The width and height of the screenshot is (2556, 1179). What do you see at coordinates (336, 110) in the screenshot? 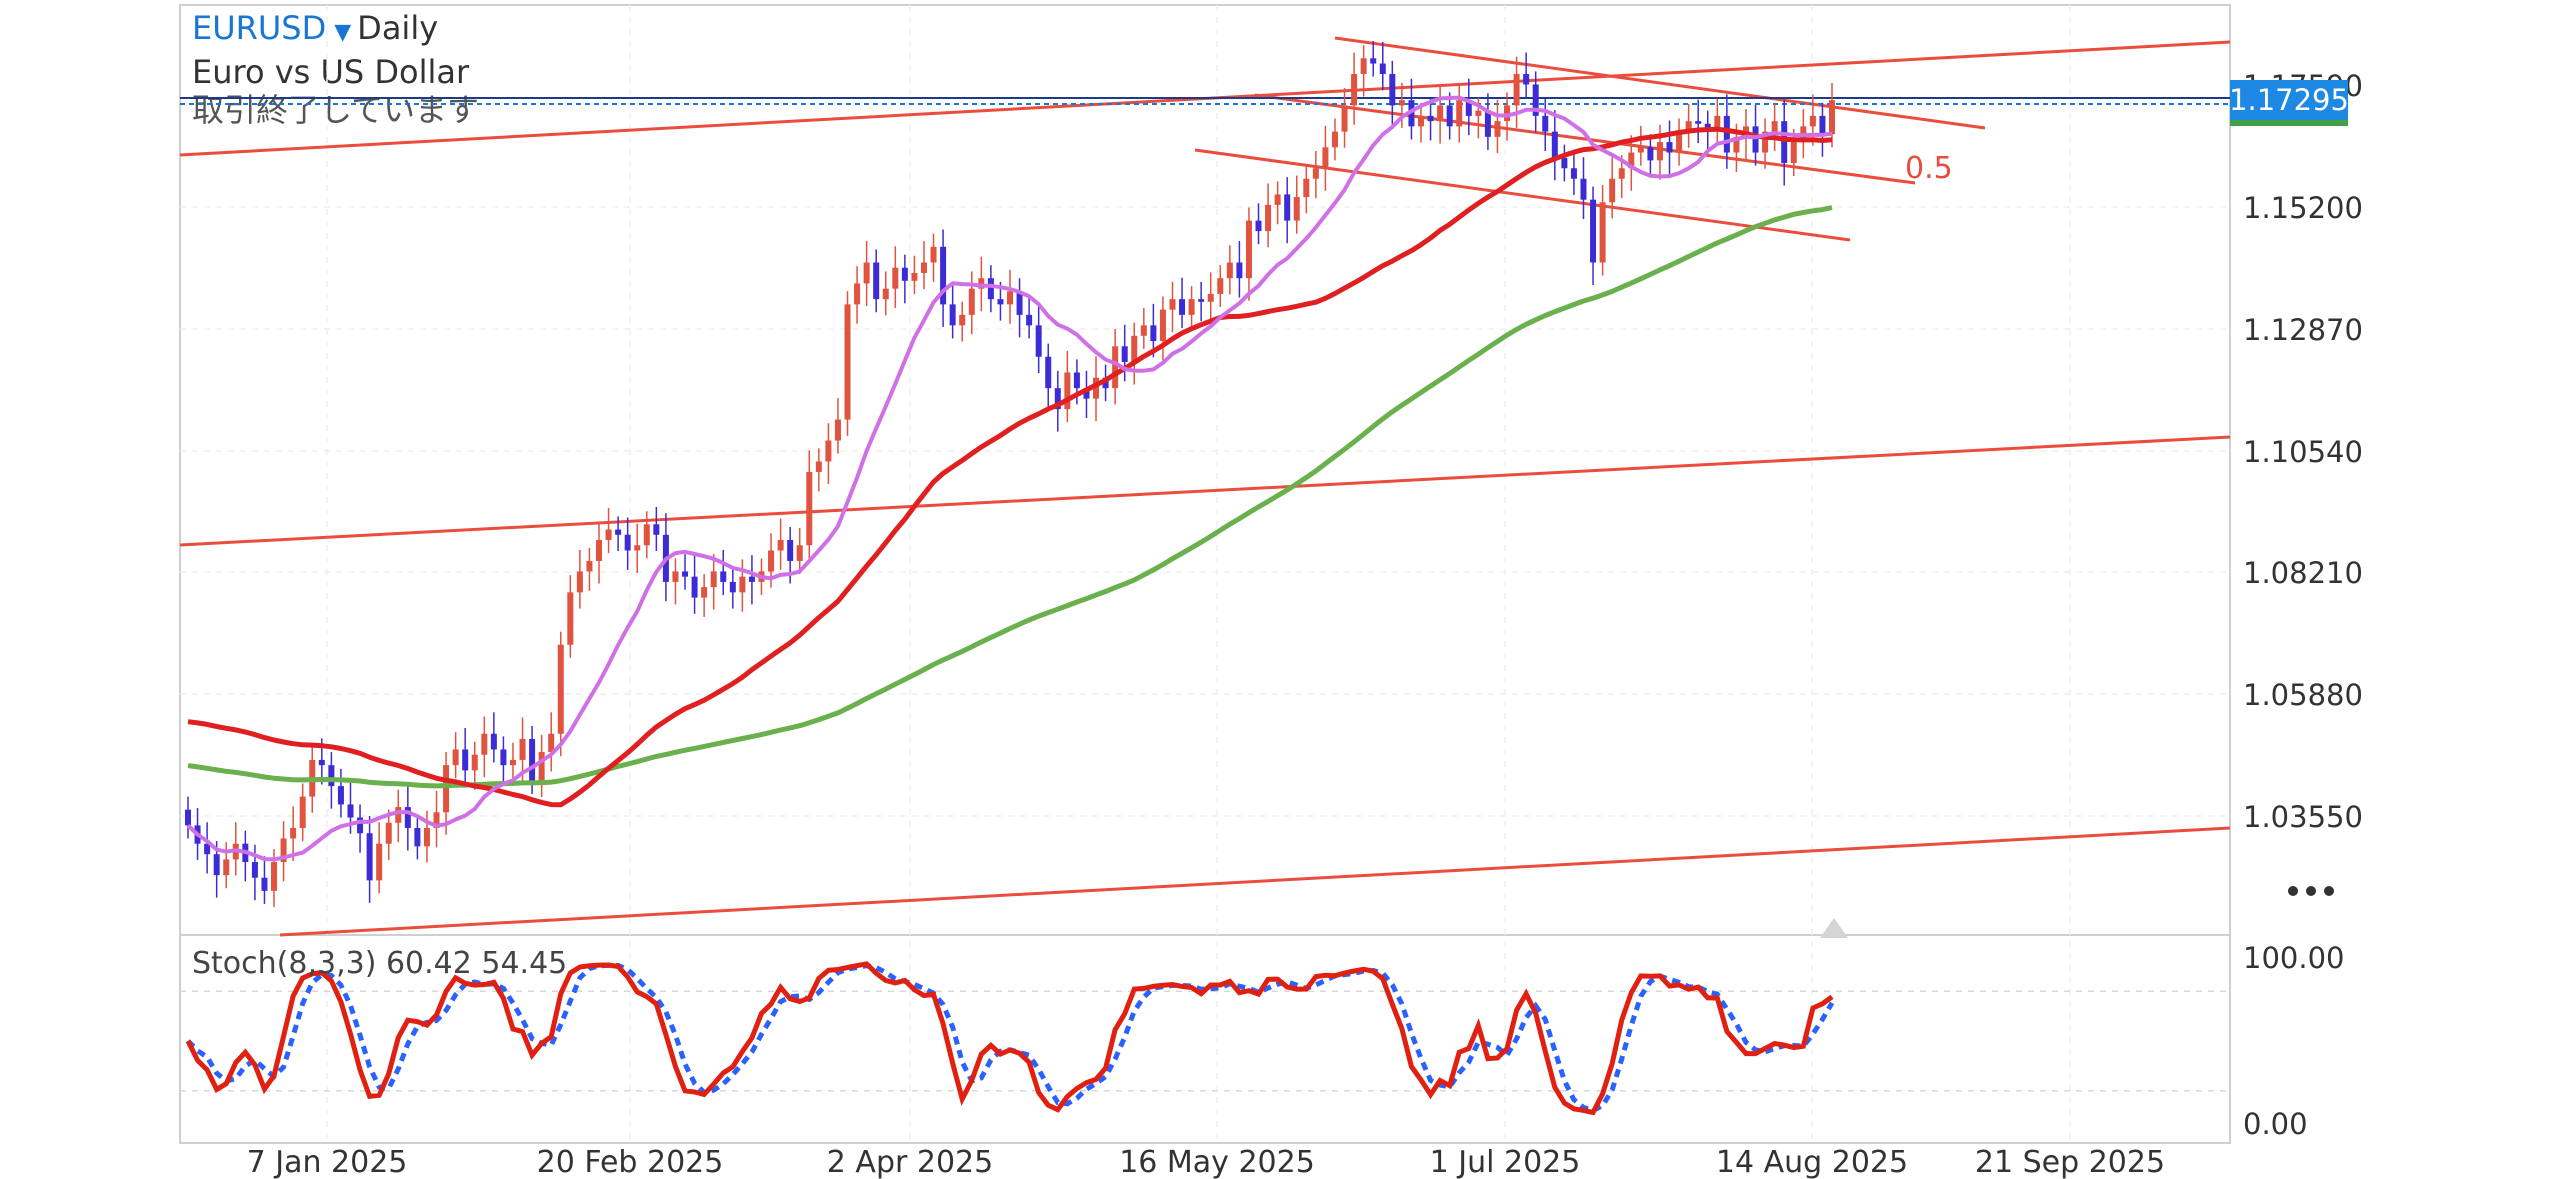
I see `market-status: 取引終了しています` at bounding box center [336, 110].